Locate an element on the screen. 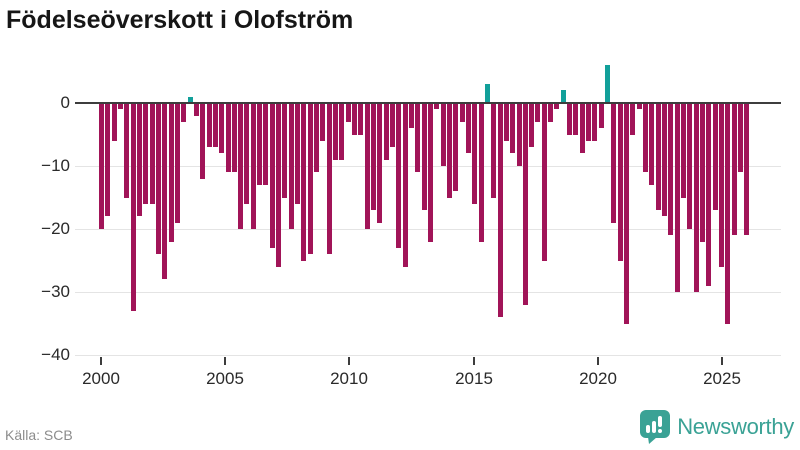 This screenshot has width=800, height=450. newsworthy-badge-icon is located at coordinates (655, 427).